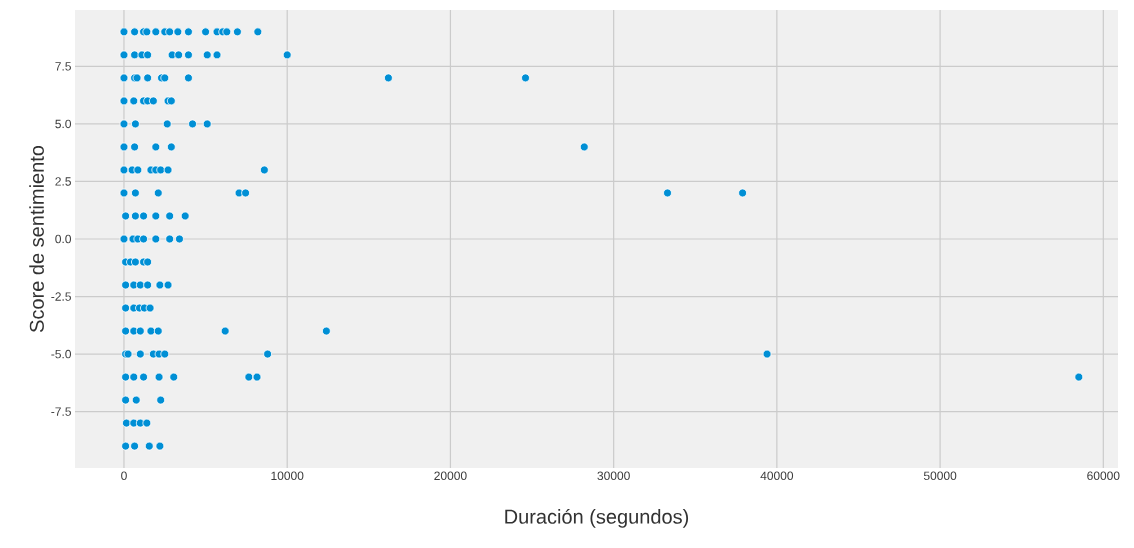 This screenshot has height=548, width=1134. I want to click on x-tick-label: 40000, so click(777, 476).